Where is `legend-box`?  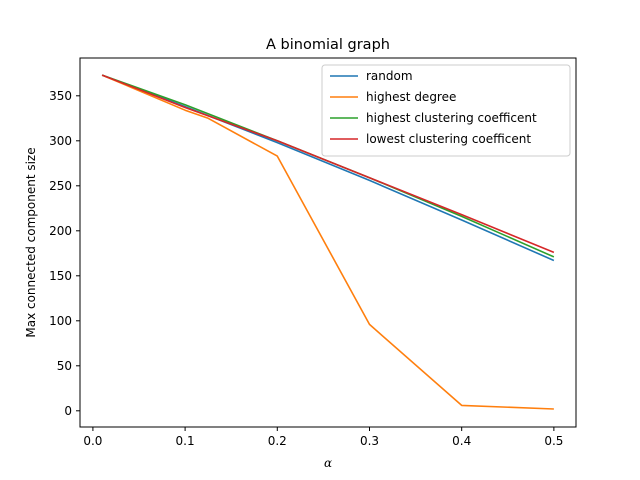 legend-box is located at coordinates (446, 110).